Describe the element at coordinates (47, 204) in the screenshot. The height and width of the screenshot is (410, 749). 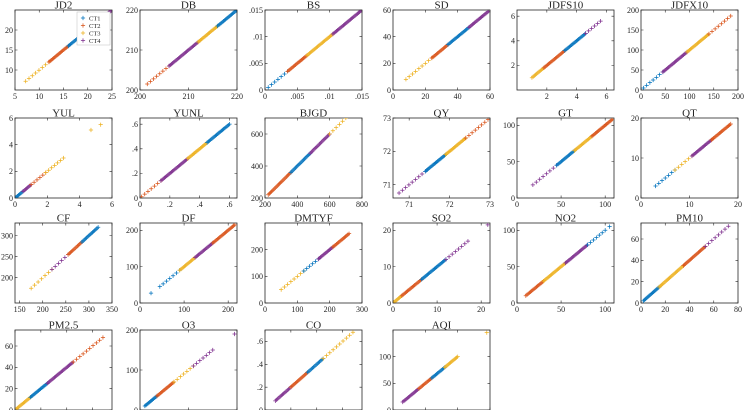
I see `x-tick-label: 2` at that location.